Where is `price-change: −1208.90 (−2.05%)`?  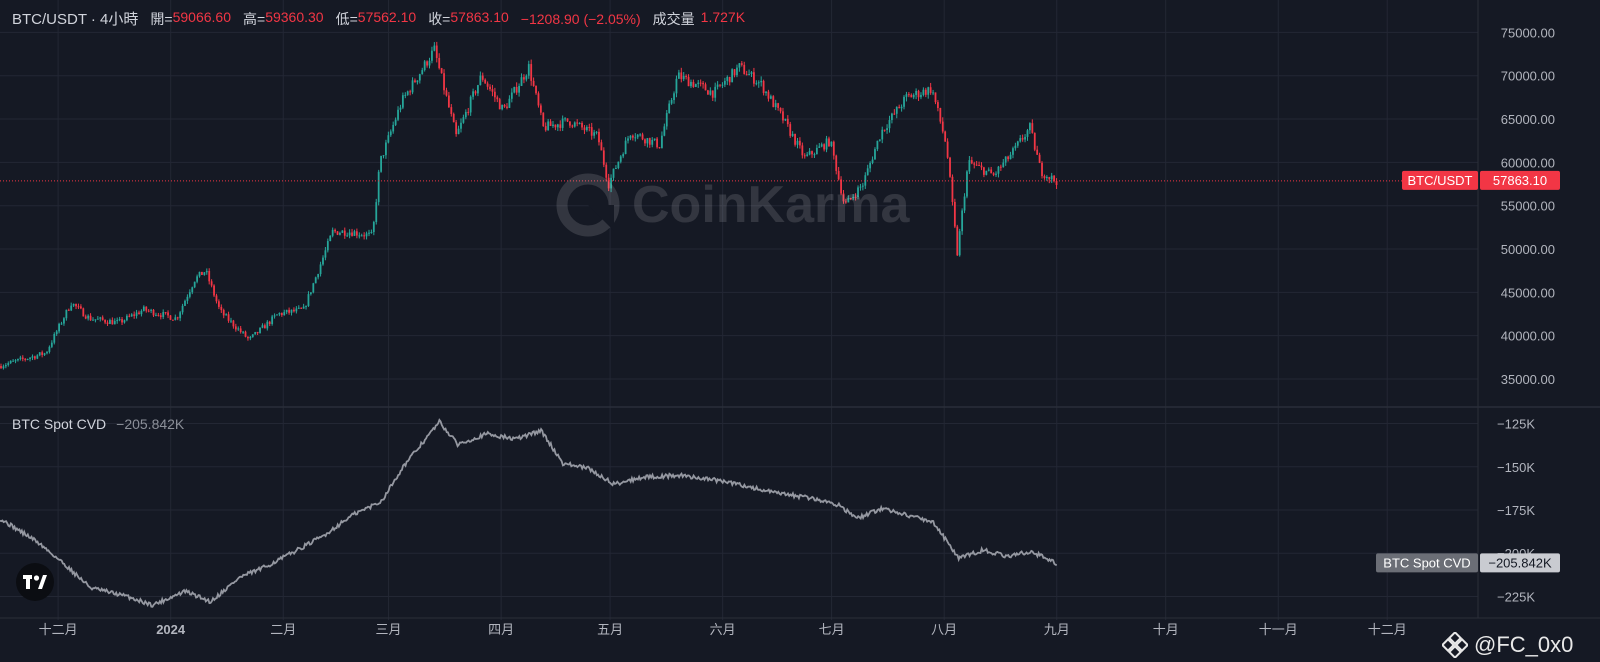
price-change: −1208.90 (−2.05%) is located at coordinates (580, 19).